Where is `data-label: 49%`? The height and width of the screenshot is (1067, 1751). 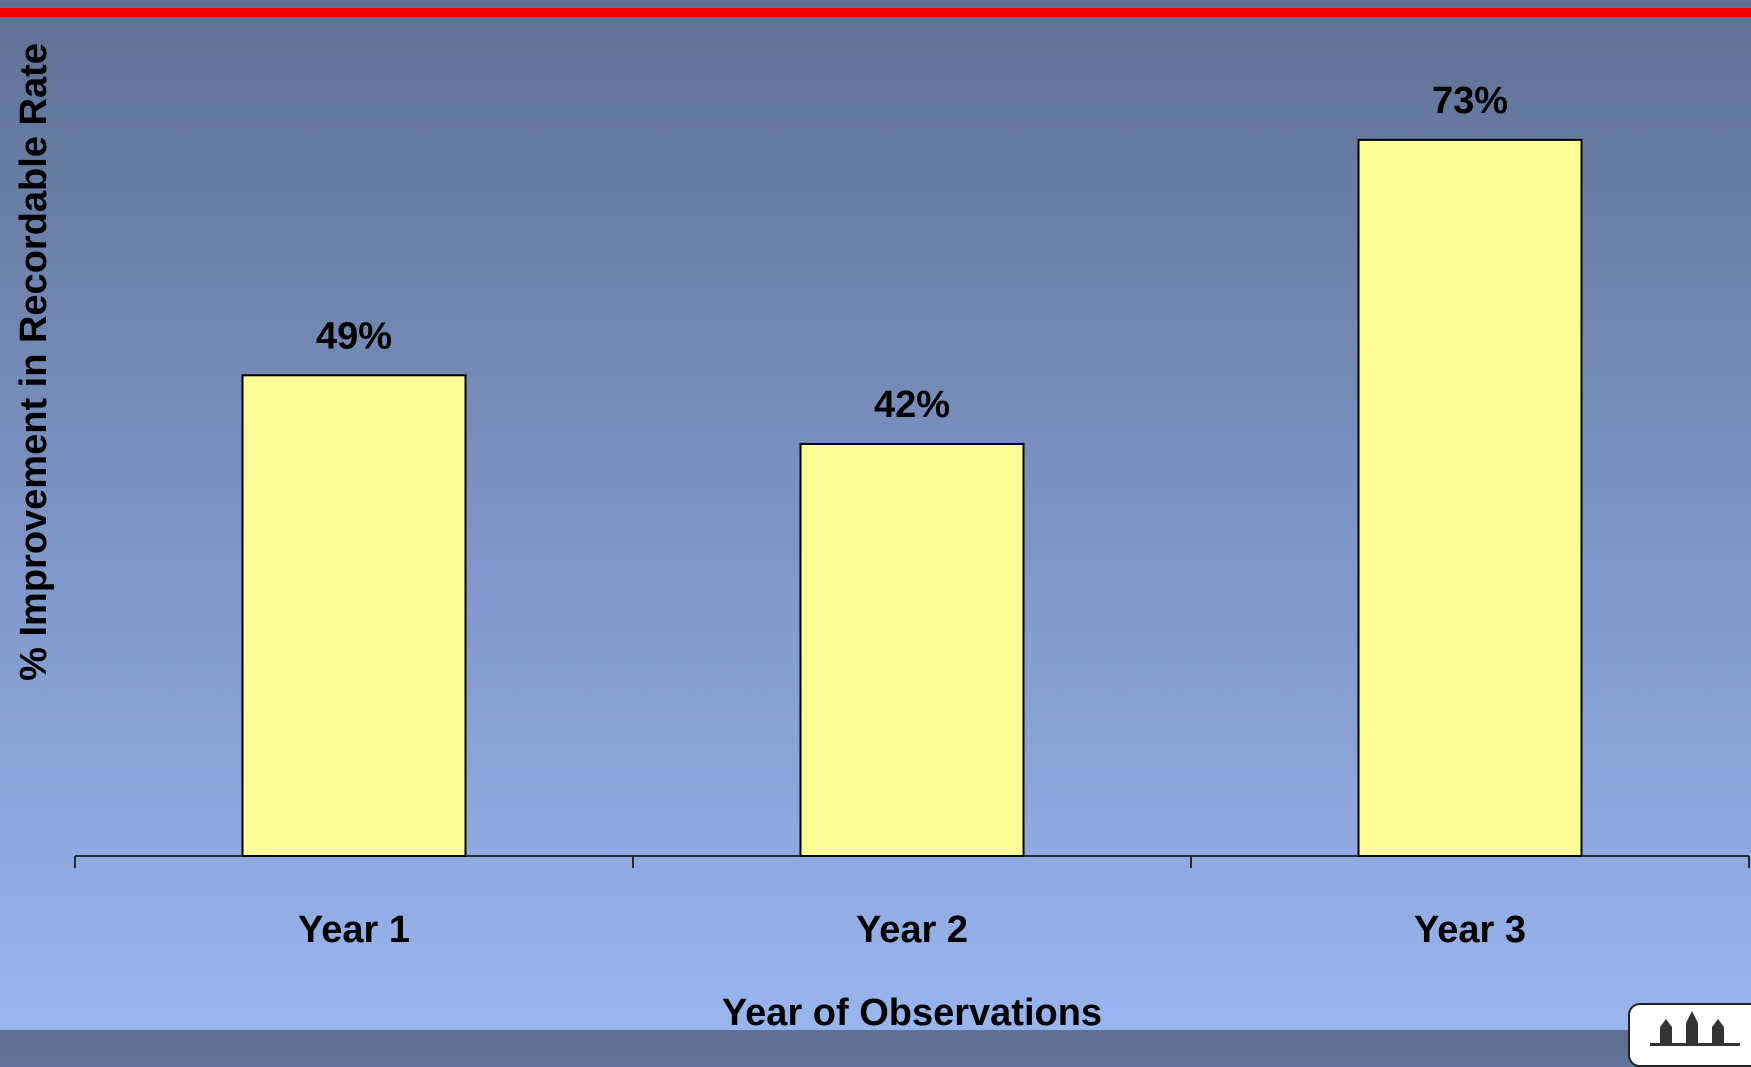
data-label: 49% is located at coordinates (354, 336).